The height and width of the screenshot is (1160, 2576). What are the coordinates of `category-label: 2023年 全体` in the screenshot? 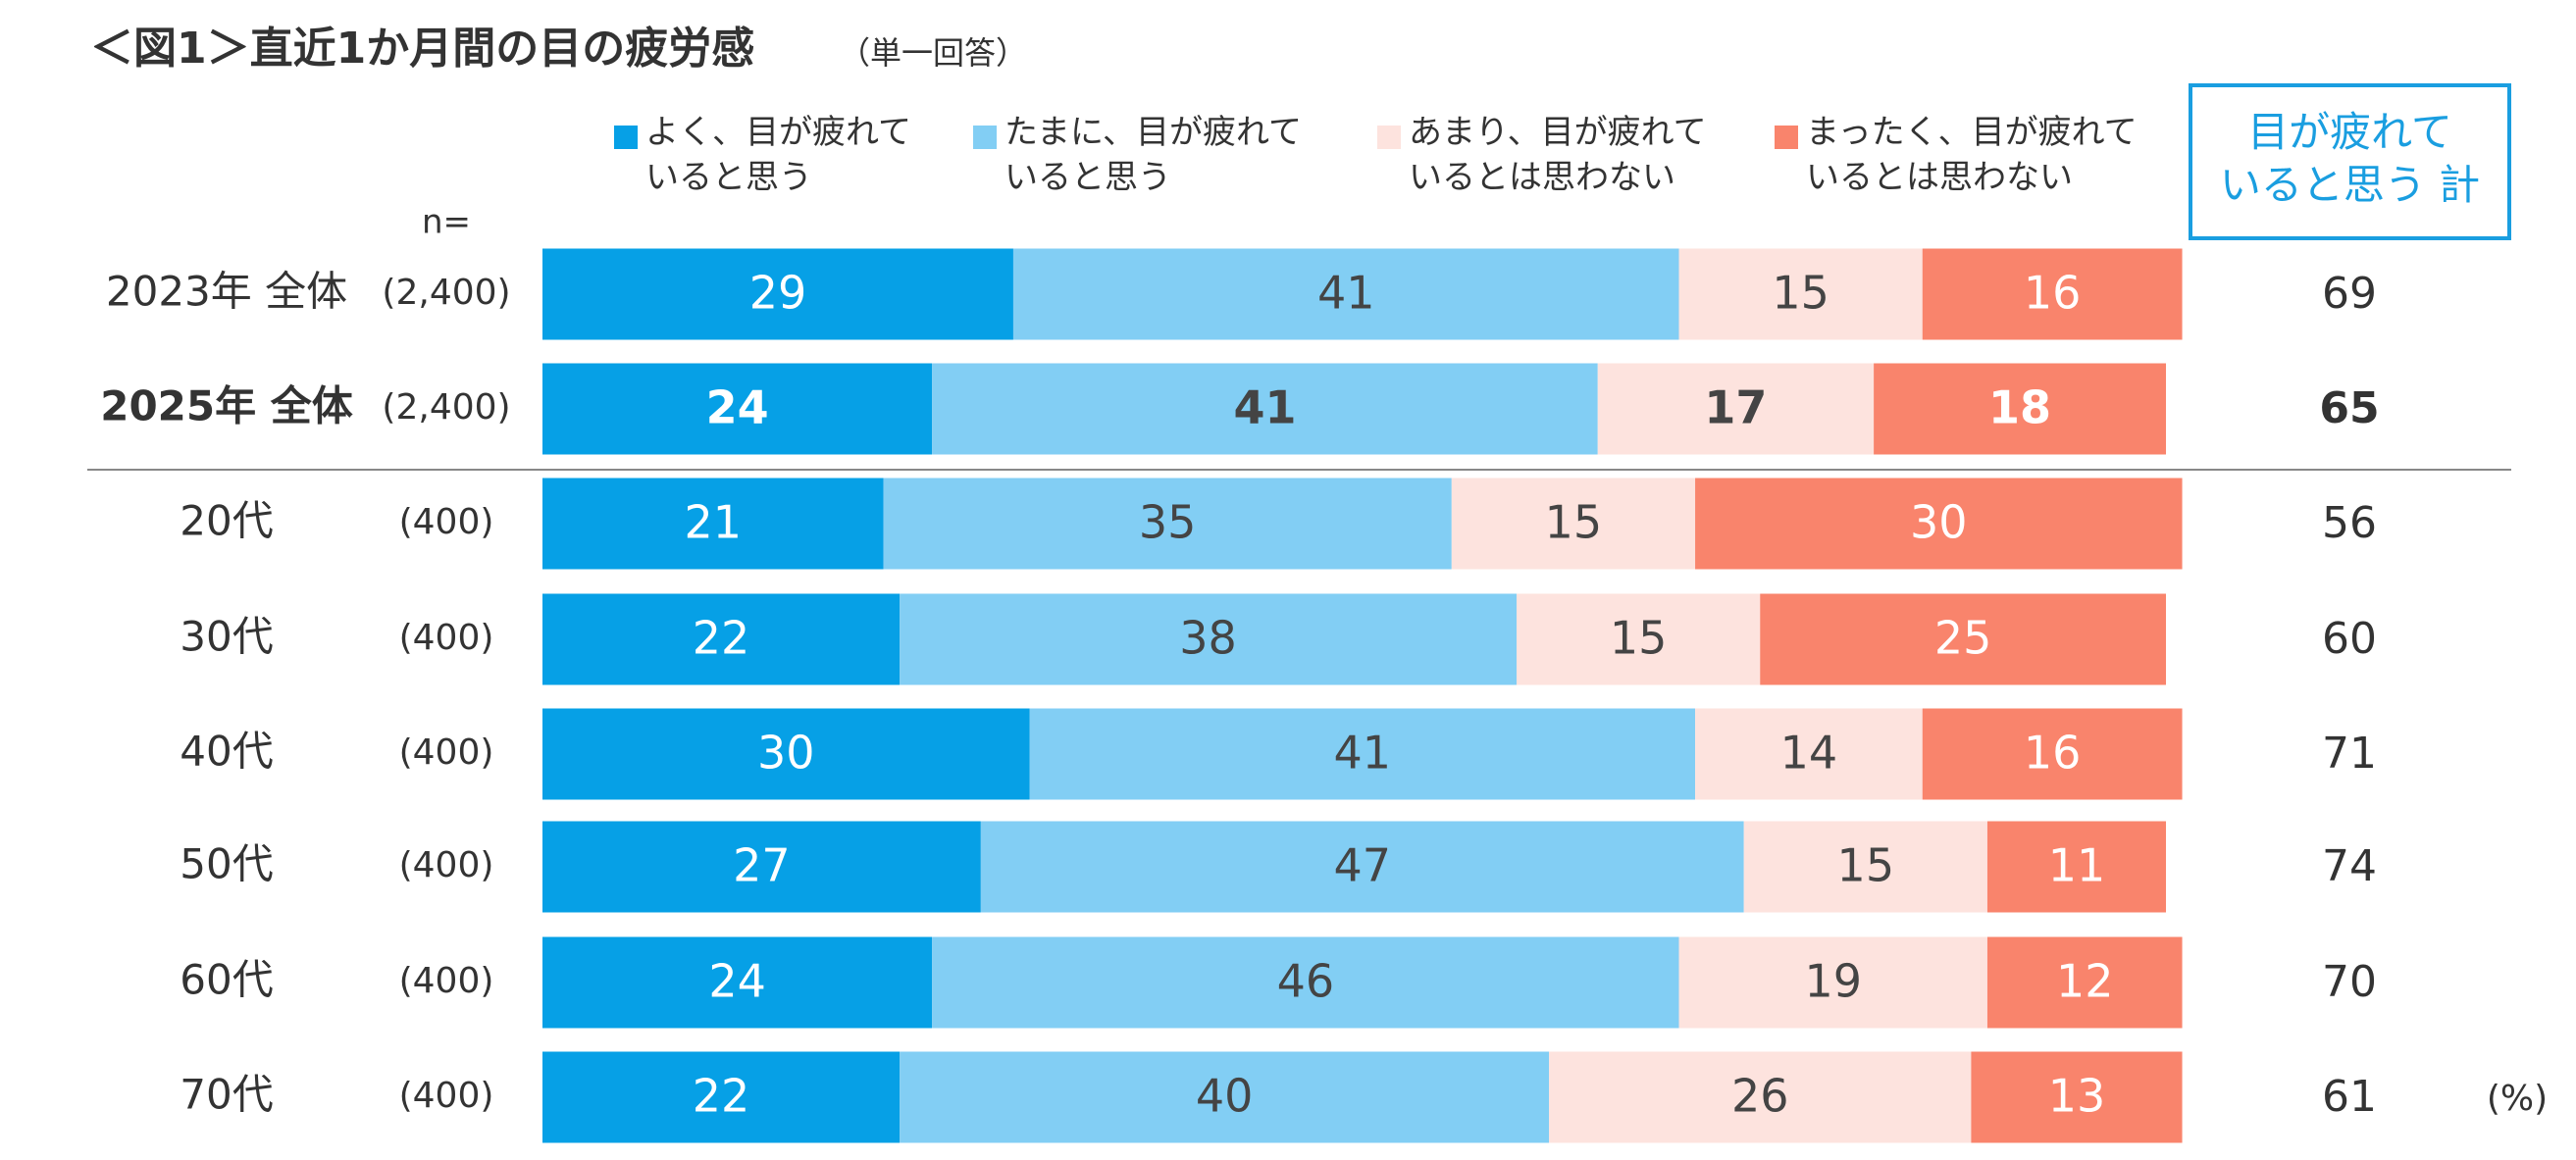 It's located at (226, 292).